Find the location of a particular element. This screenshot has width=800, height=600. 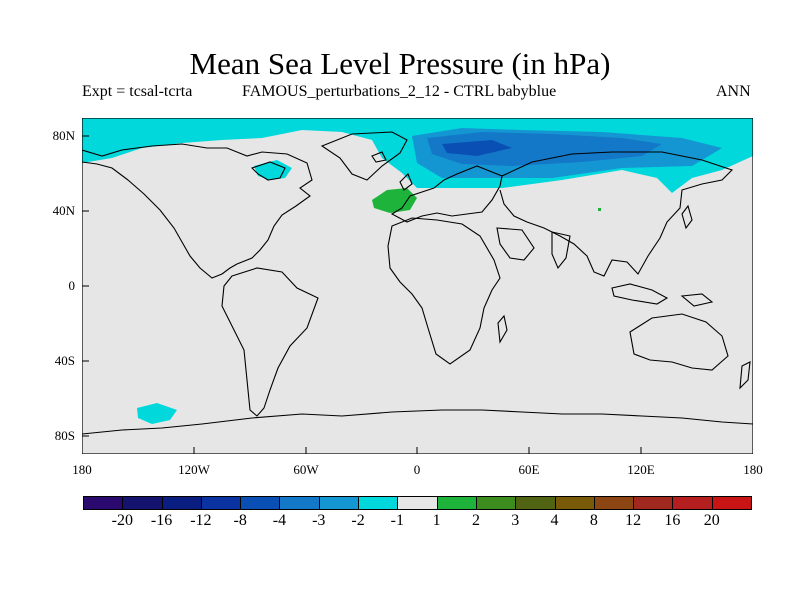

atlantic-green-region is located at coordinates (394, 200).